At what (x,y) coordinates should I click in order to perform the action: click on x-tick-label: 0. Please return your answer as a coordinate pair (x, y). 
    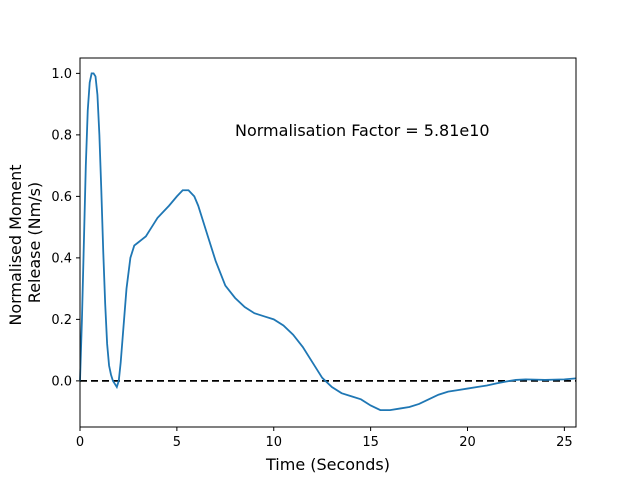
    Looking at the image, I should click on (80, 442).